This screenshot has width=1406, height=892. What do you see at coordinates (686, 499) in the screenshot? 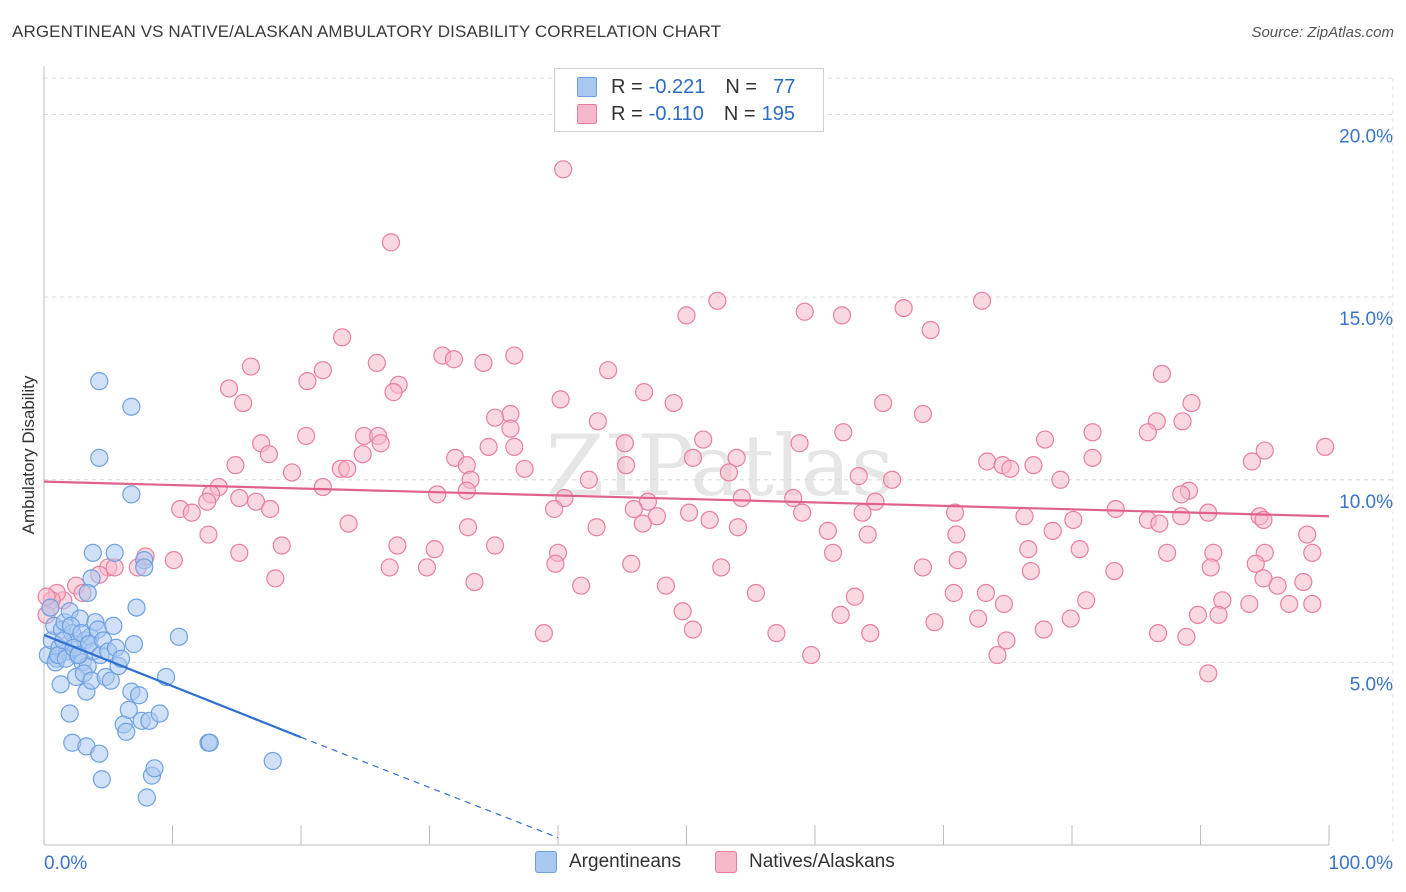
I see `trend-line-natives` at bounding box center [686, 499].